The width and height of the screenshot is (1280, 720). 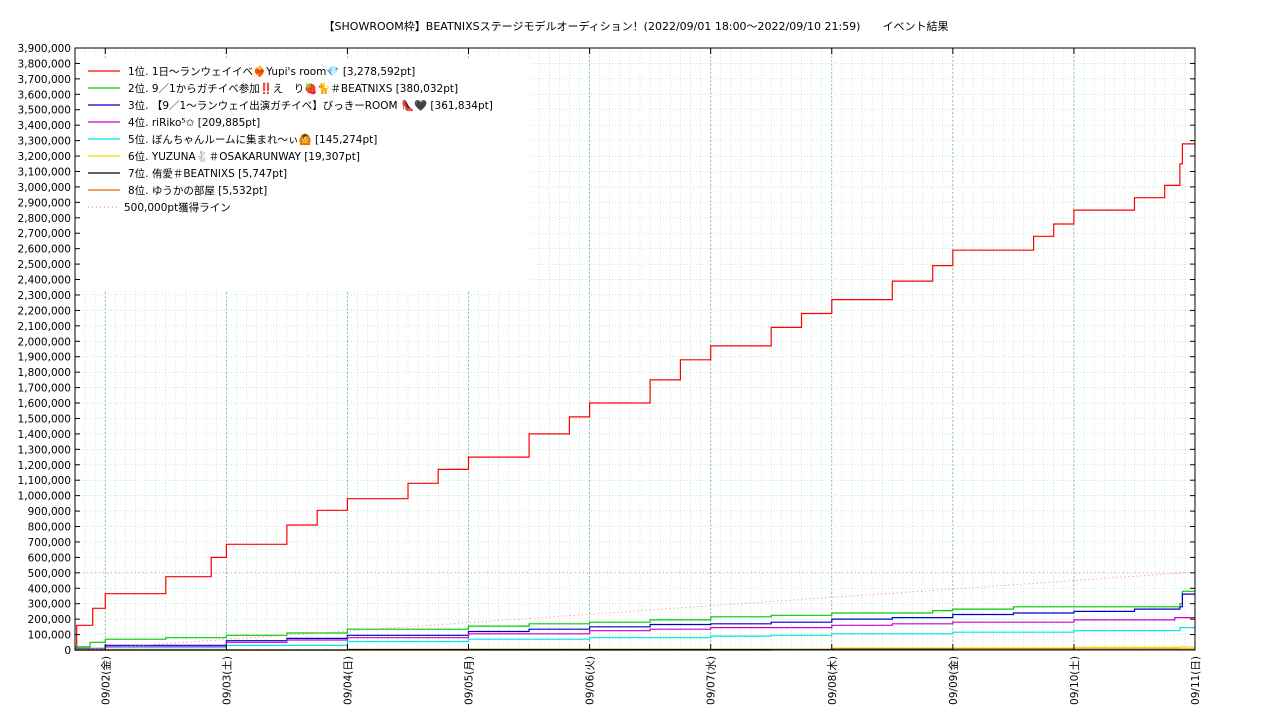 What do you see at coordinates (44, 373) in the screenshot?
I see `y-tick-label: 1,800,000` at bounding box center [44, 373].